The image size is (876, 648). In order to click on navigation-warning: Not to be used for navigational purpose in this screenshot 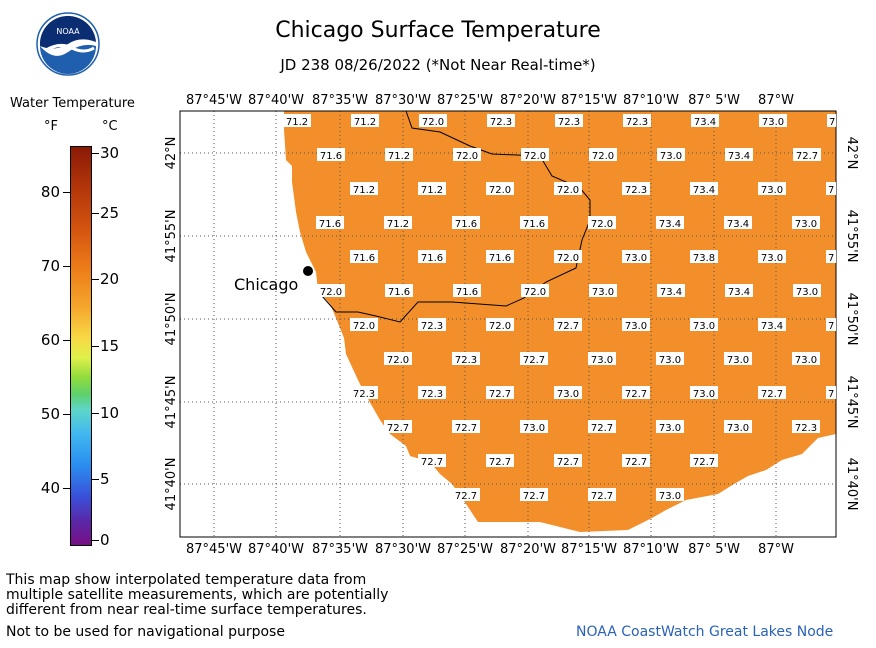, I will do `click(145, 632)`.